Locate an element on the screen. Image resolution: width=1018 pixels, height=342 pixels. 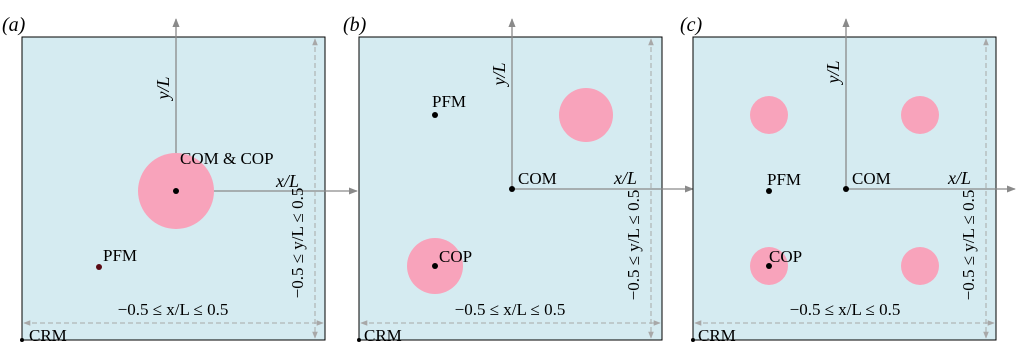
panel-c-x-range-label: −0.5 ≤ x/L ≤ 0.5 is located at coordinates (845, 309).